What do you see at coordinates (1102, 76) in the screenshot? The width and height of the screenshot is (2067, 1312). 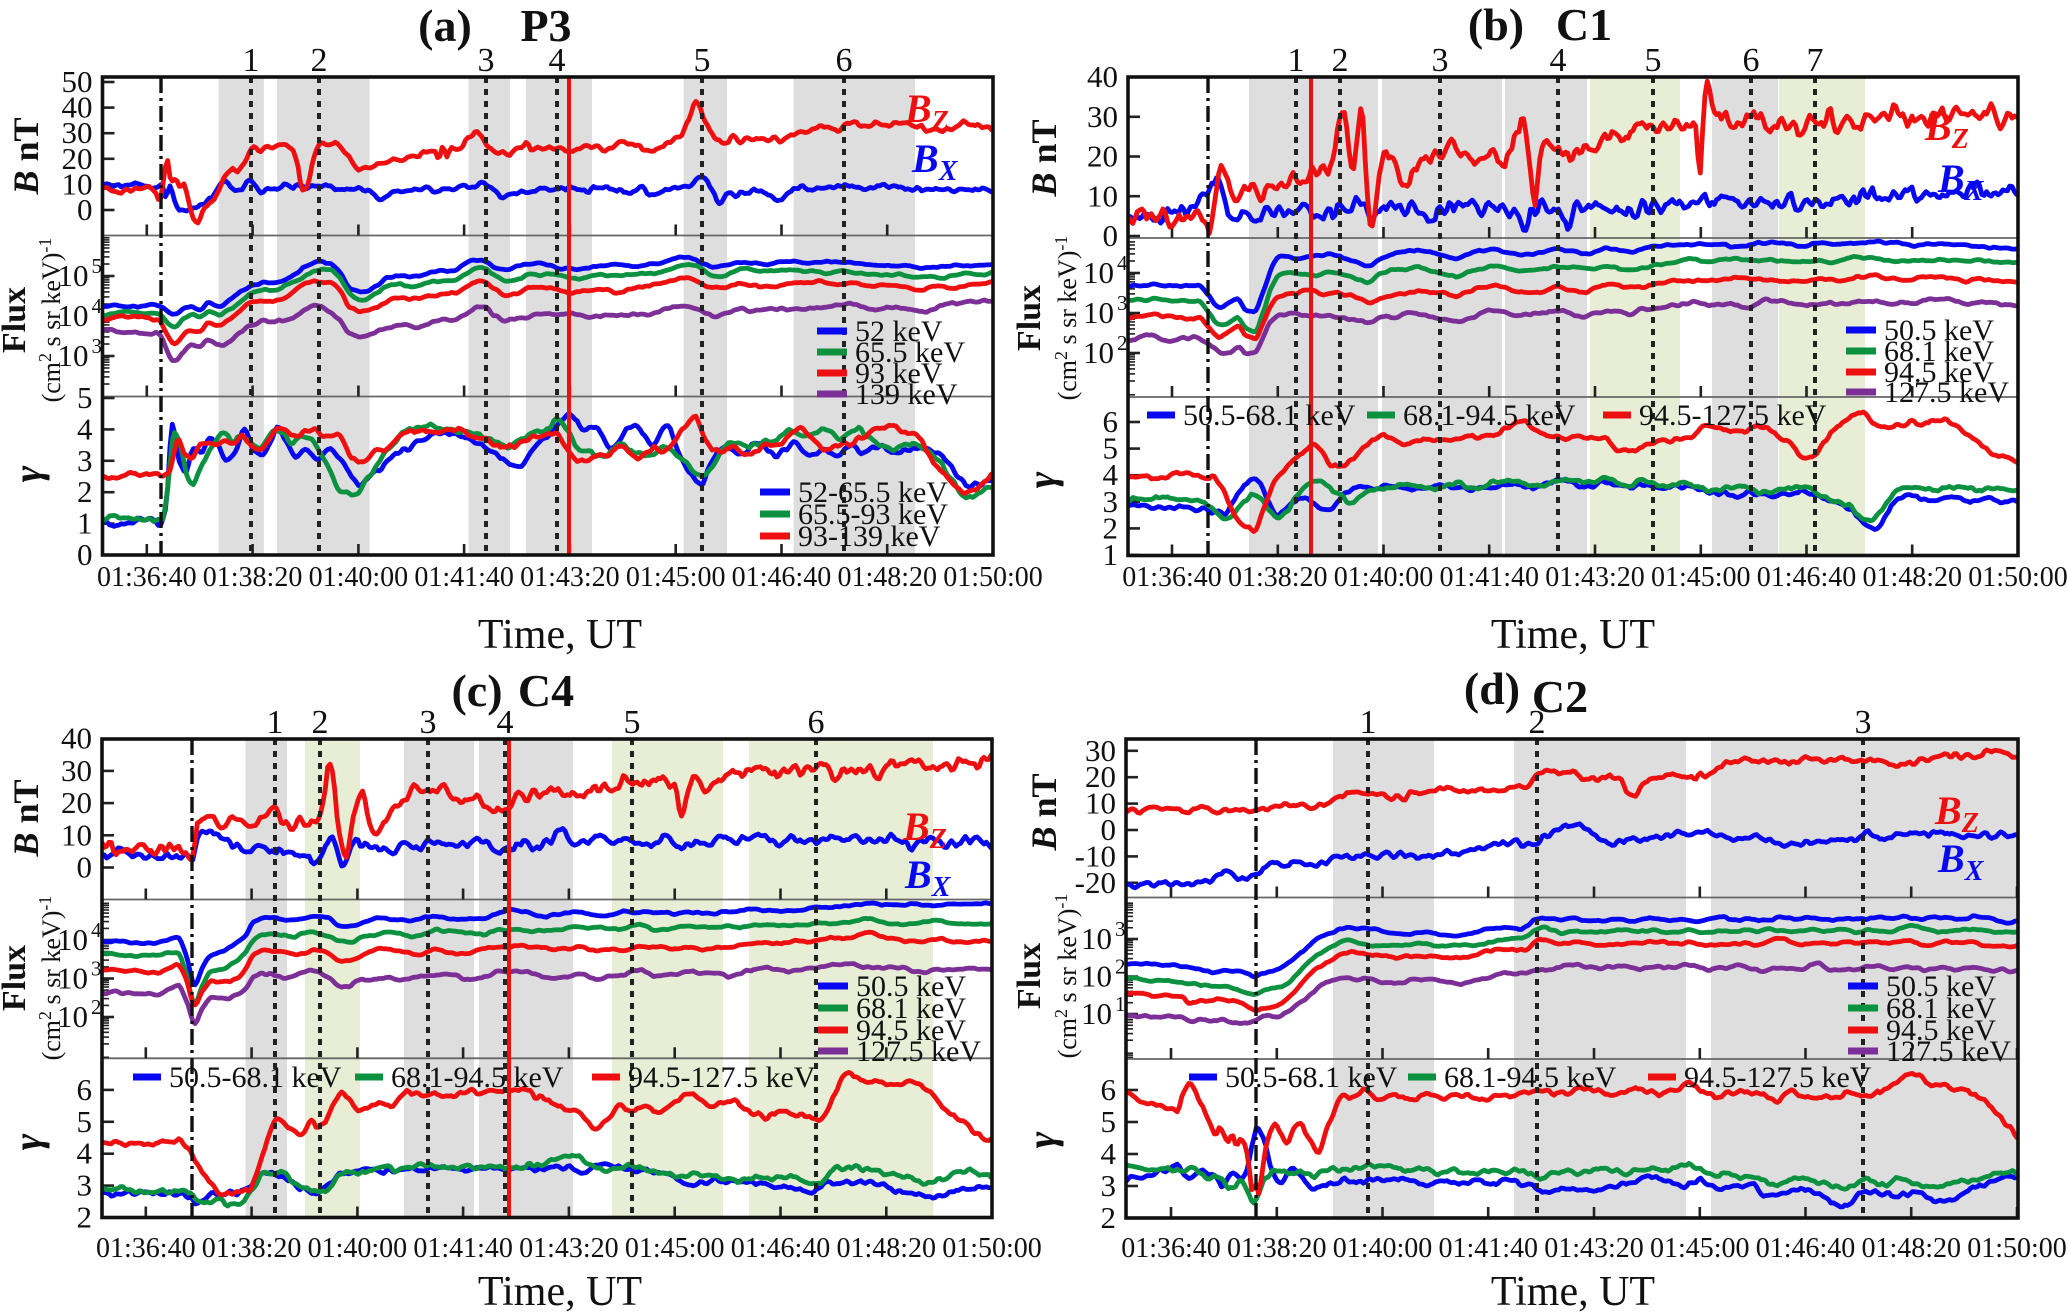 I see `svg-text: 40` at bounding box center [1102, 76].